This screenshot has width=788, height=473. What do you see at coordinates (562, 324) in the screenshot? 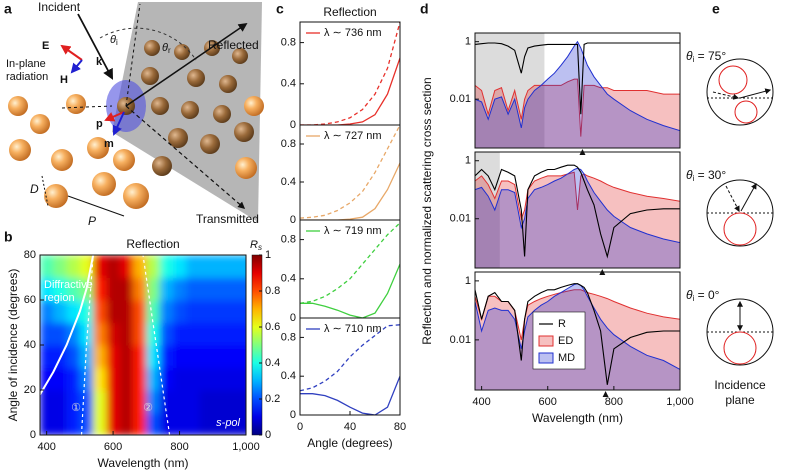
I see `legend-label: R` at bounding box center [562, 324].